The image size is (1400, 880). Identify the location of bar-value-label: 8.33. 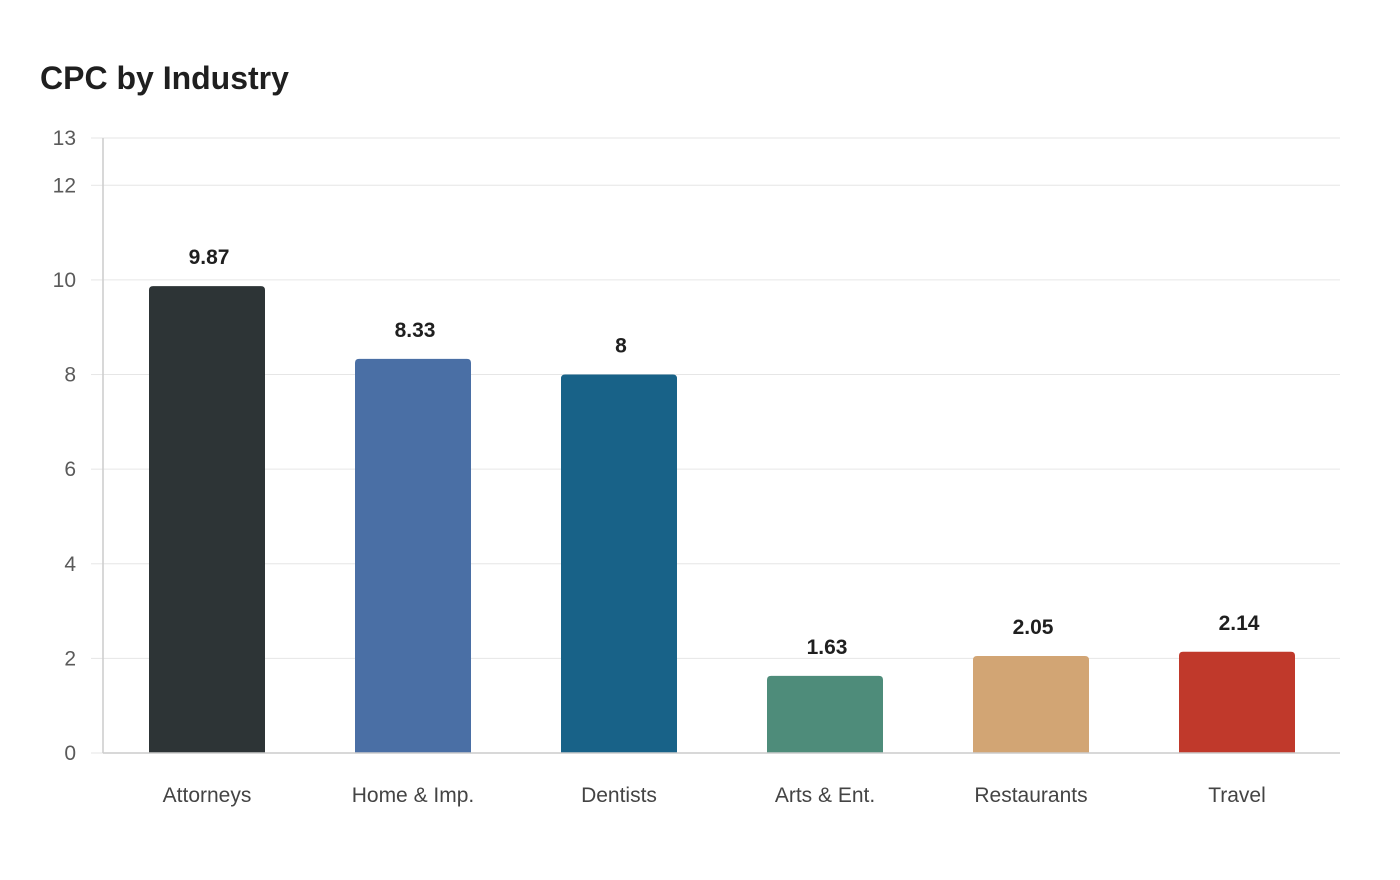
(415, 330).